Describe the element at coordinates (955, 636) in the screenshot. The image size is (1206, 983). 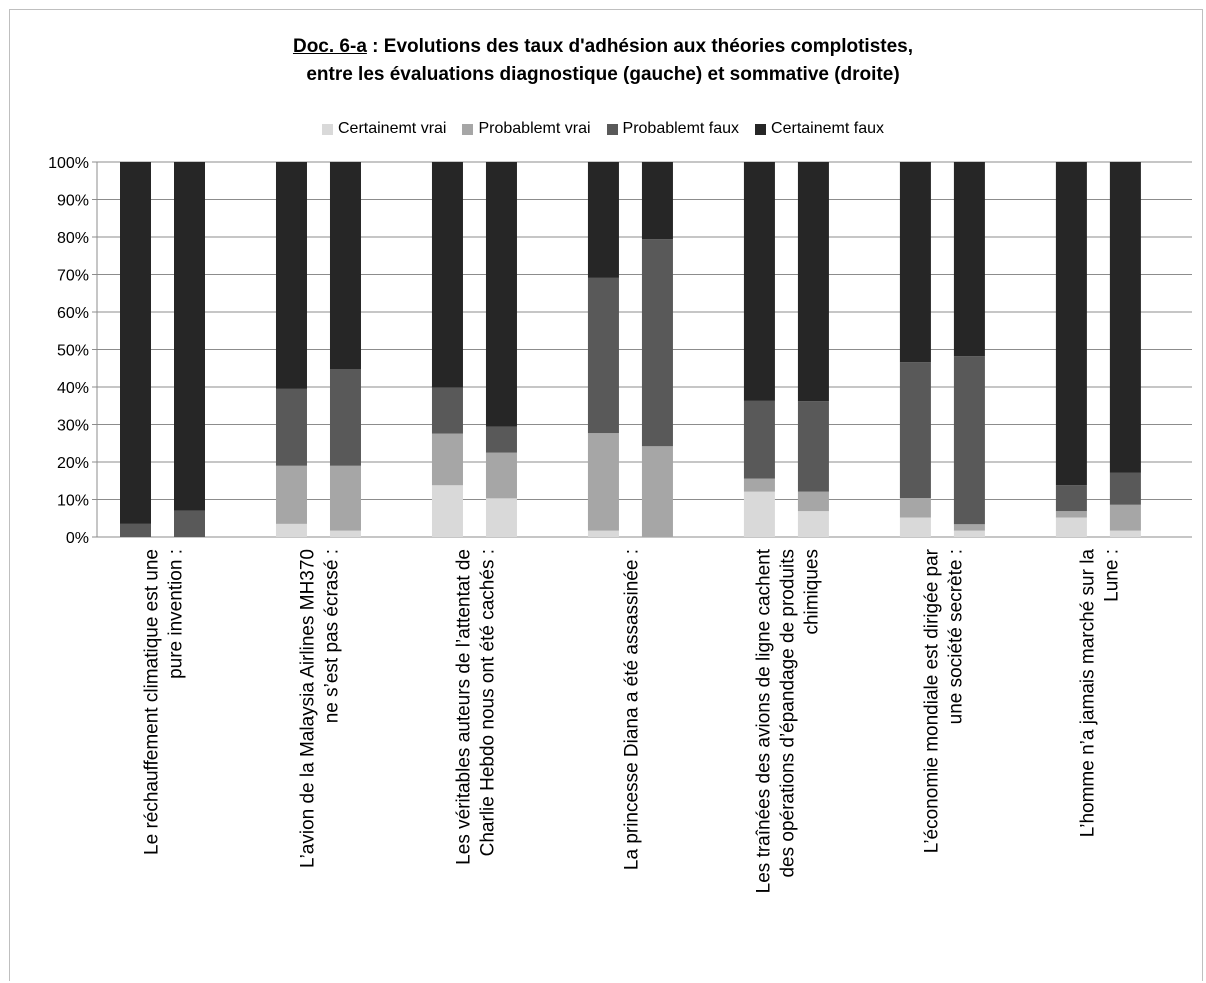
I see `x-category-label-line: une société secrète :` at that location.